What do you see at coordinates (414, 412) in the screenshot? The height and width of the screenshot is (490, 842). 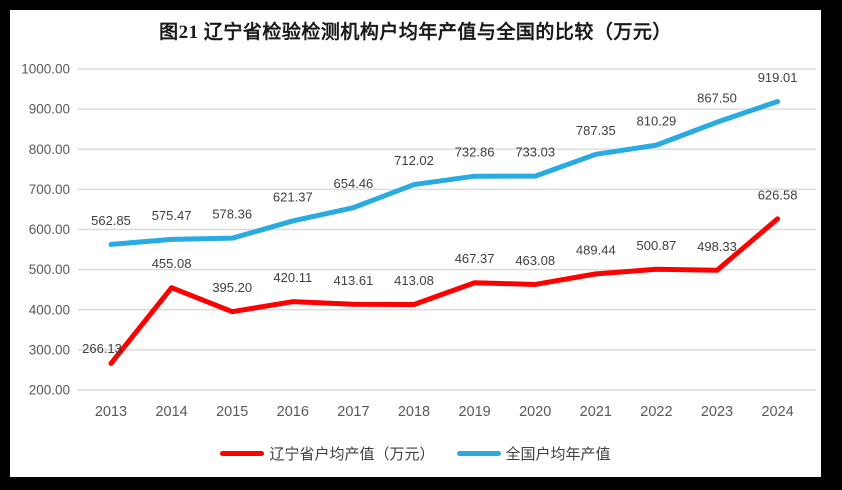 I see `x-tick-label: 2018` at bounding box center [414, 412].